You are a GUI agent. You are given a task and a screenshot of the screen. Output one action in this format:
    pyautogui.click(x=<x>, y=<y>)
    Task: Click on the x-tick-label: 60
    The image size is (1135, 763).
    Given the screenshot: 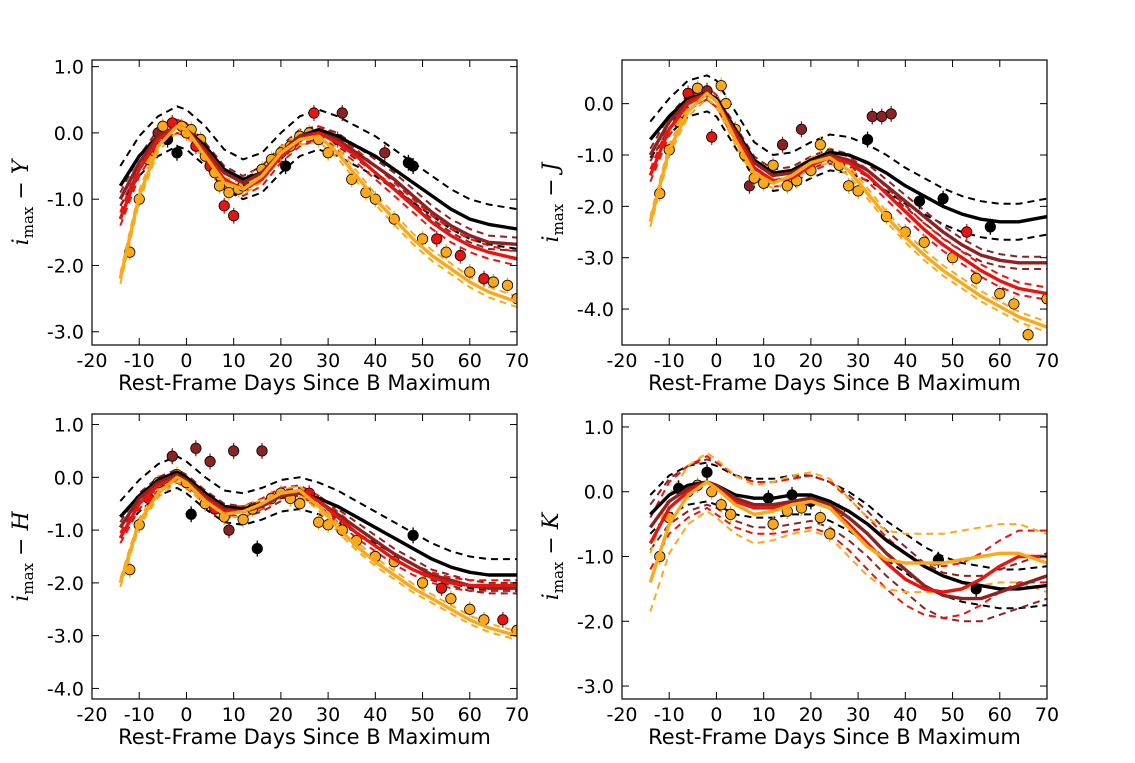 What is the action you would take?
    pyautogui.click(x=470, y=361)
    